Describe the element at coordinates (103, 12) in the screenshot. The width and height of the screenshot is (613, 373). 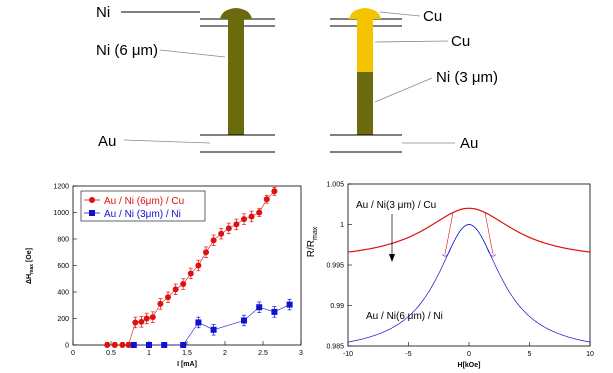
I see `left-top-label: Ni` at that location.